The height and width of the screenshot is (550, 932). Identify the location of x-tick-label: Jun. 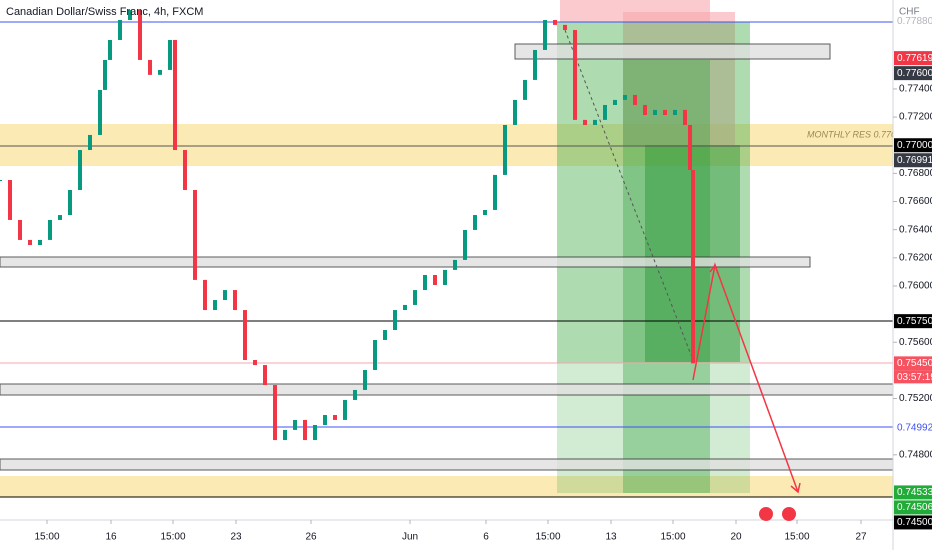
(410, 537).